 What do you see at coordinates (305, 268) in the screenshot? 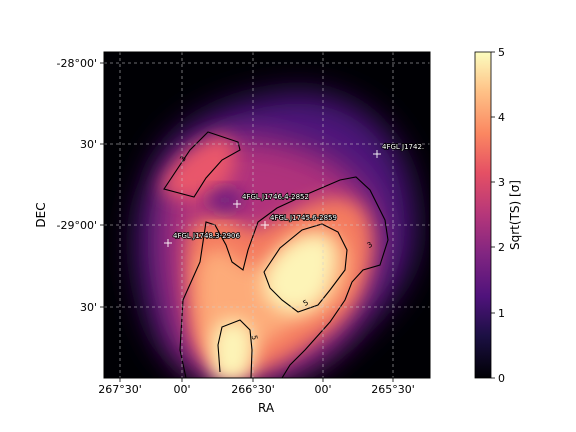
I see `contour-5-center` at bounding box center [305, 268].